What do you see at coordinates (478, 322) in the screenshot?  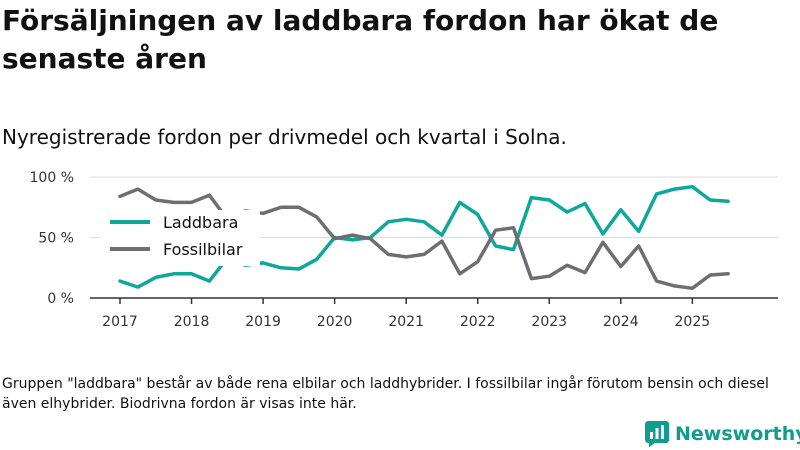 I see `x-tick-label: 2022` at bounding box center [478, 322].